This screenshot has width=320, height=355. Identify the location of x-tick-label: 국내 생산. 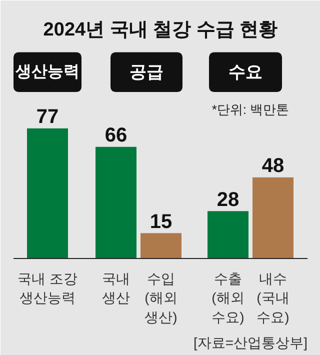
(116, 288).